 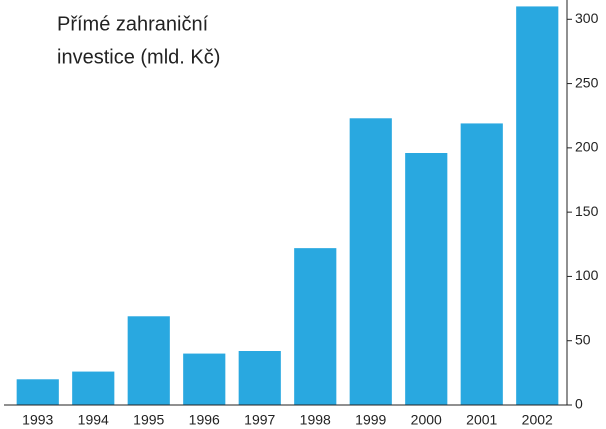 What do you see at coordinates (481, 420) in the screenshot?
I see `x-tick-label: 2001` at bounding box center [481, 420].